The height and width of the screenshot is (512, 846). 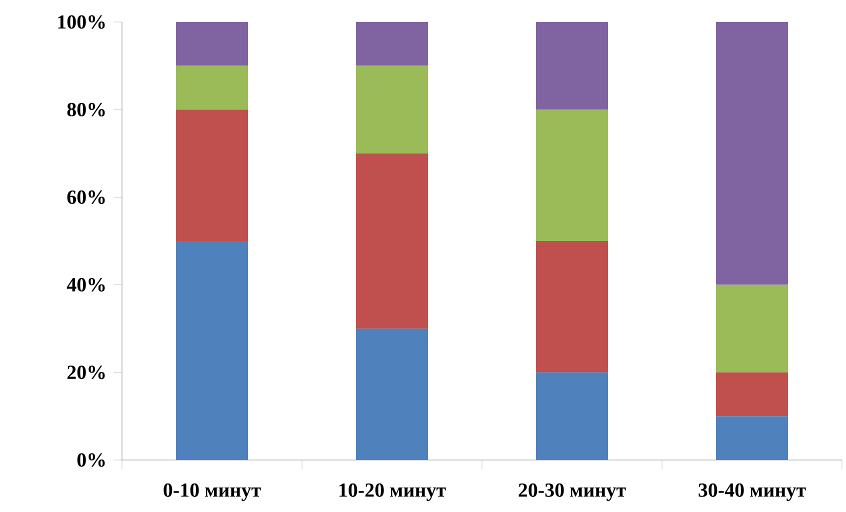 What do you see at coordinates (81, 22) in the screenshot?
I see `y-tick-label: 100%` at bounding box center [81, 22].